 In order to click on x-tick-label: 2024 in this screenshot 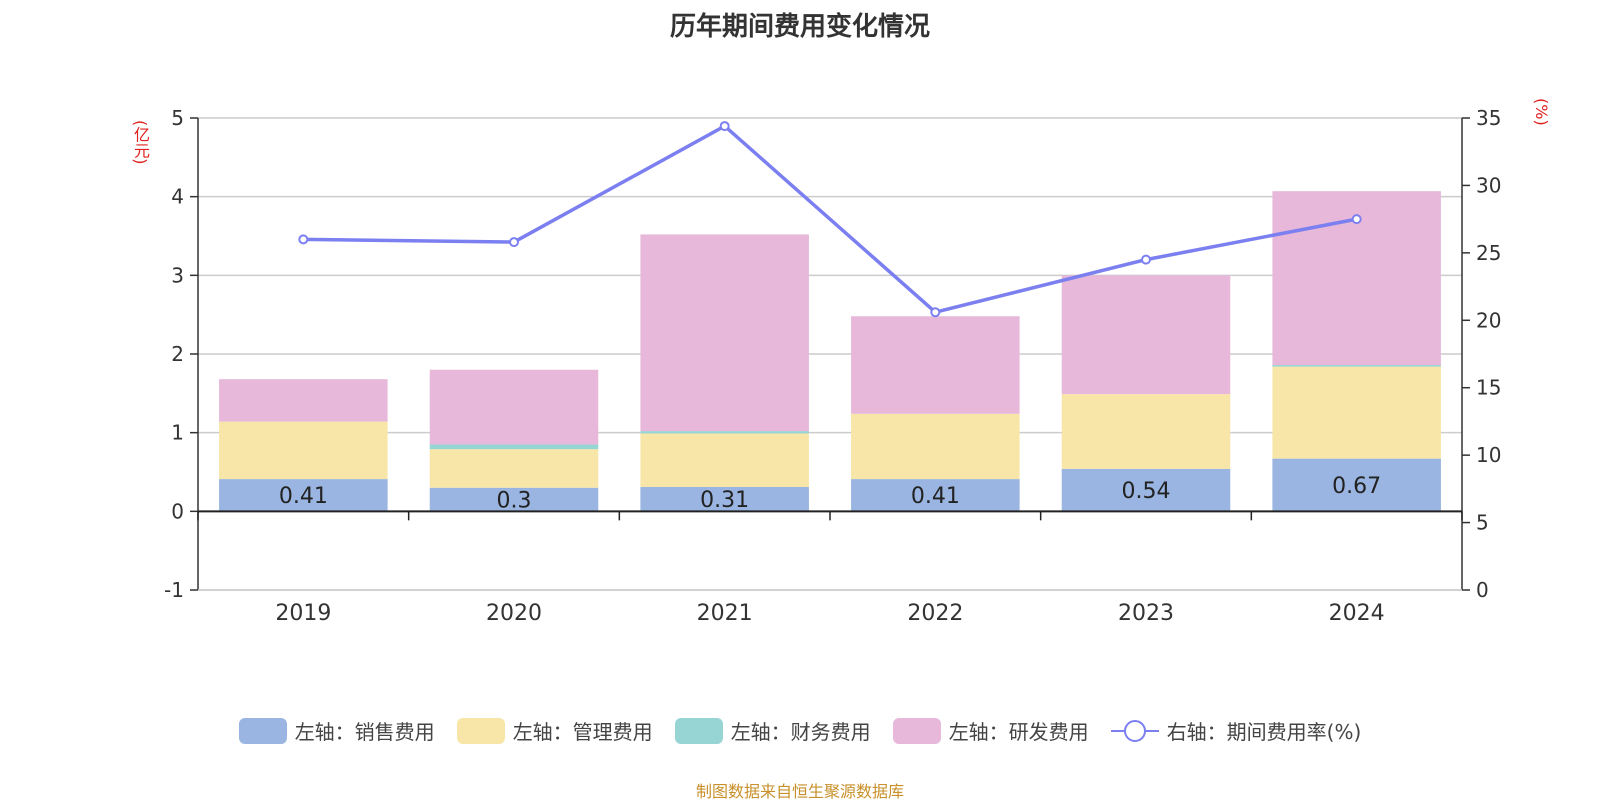, I will do `click(1357, 613)`.